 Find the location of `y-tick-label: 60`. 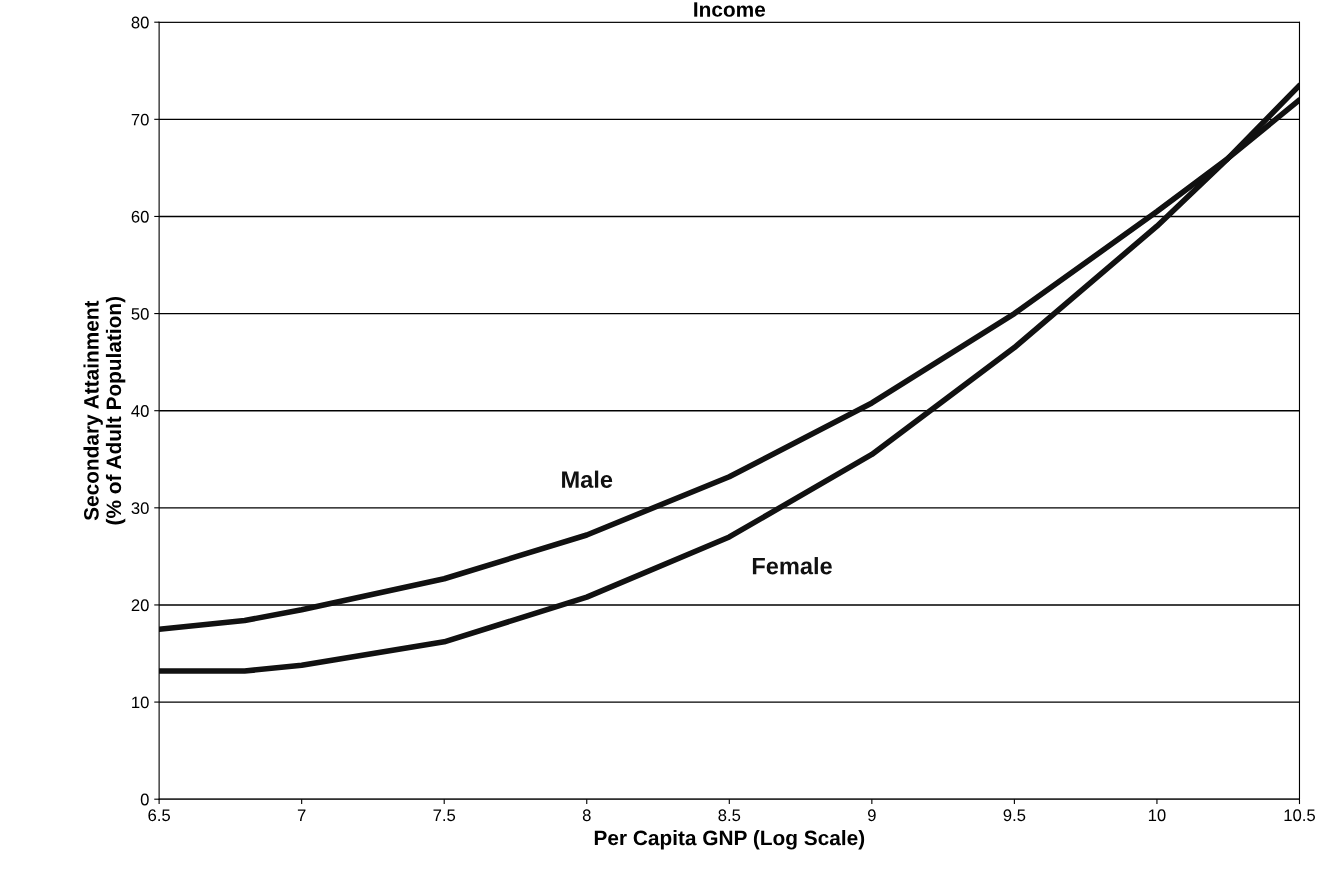

y-tick-label: 60 is located at coordinates (140, 216).